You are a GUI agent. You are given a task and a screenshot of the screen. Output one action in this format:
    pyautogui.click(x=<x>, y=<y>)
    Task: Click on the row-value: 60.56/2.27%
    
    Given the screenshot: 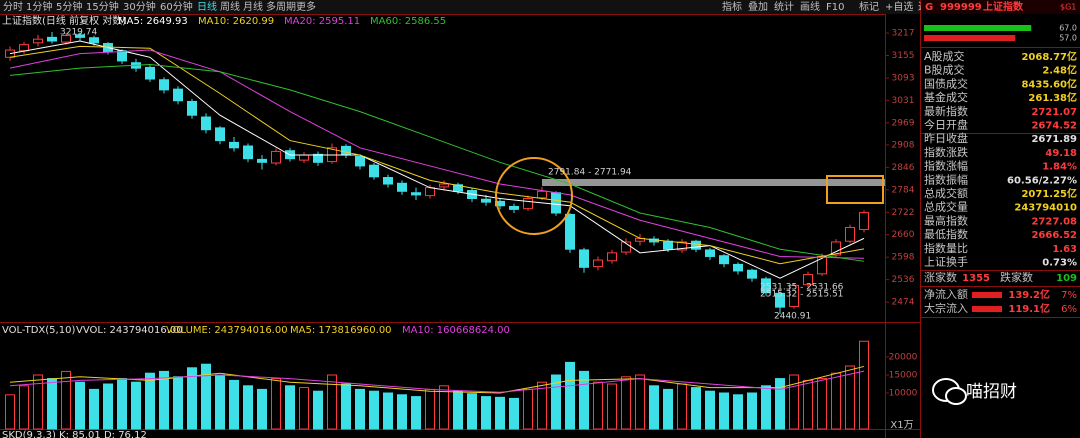 What is the action you would take?
    pyautogui.click(x=1042, y=180)
    